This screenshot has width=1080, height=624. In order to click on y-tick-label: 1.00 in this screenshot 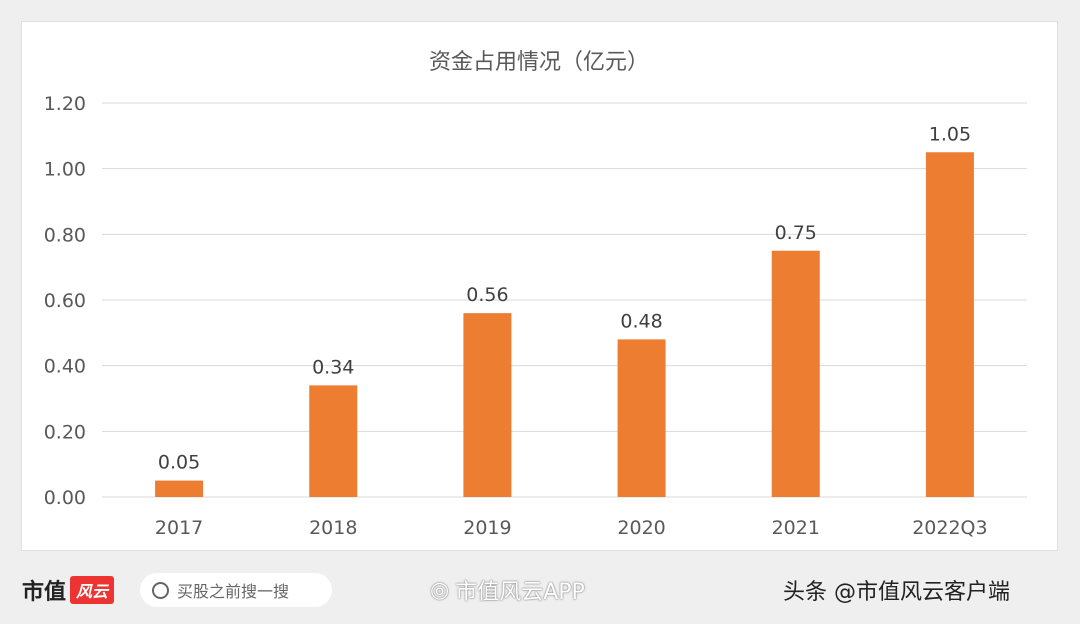, I will do `click(65, 170)`.